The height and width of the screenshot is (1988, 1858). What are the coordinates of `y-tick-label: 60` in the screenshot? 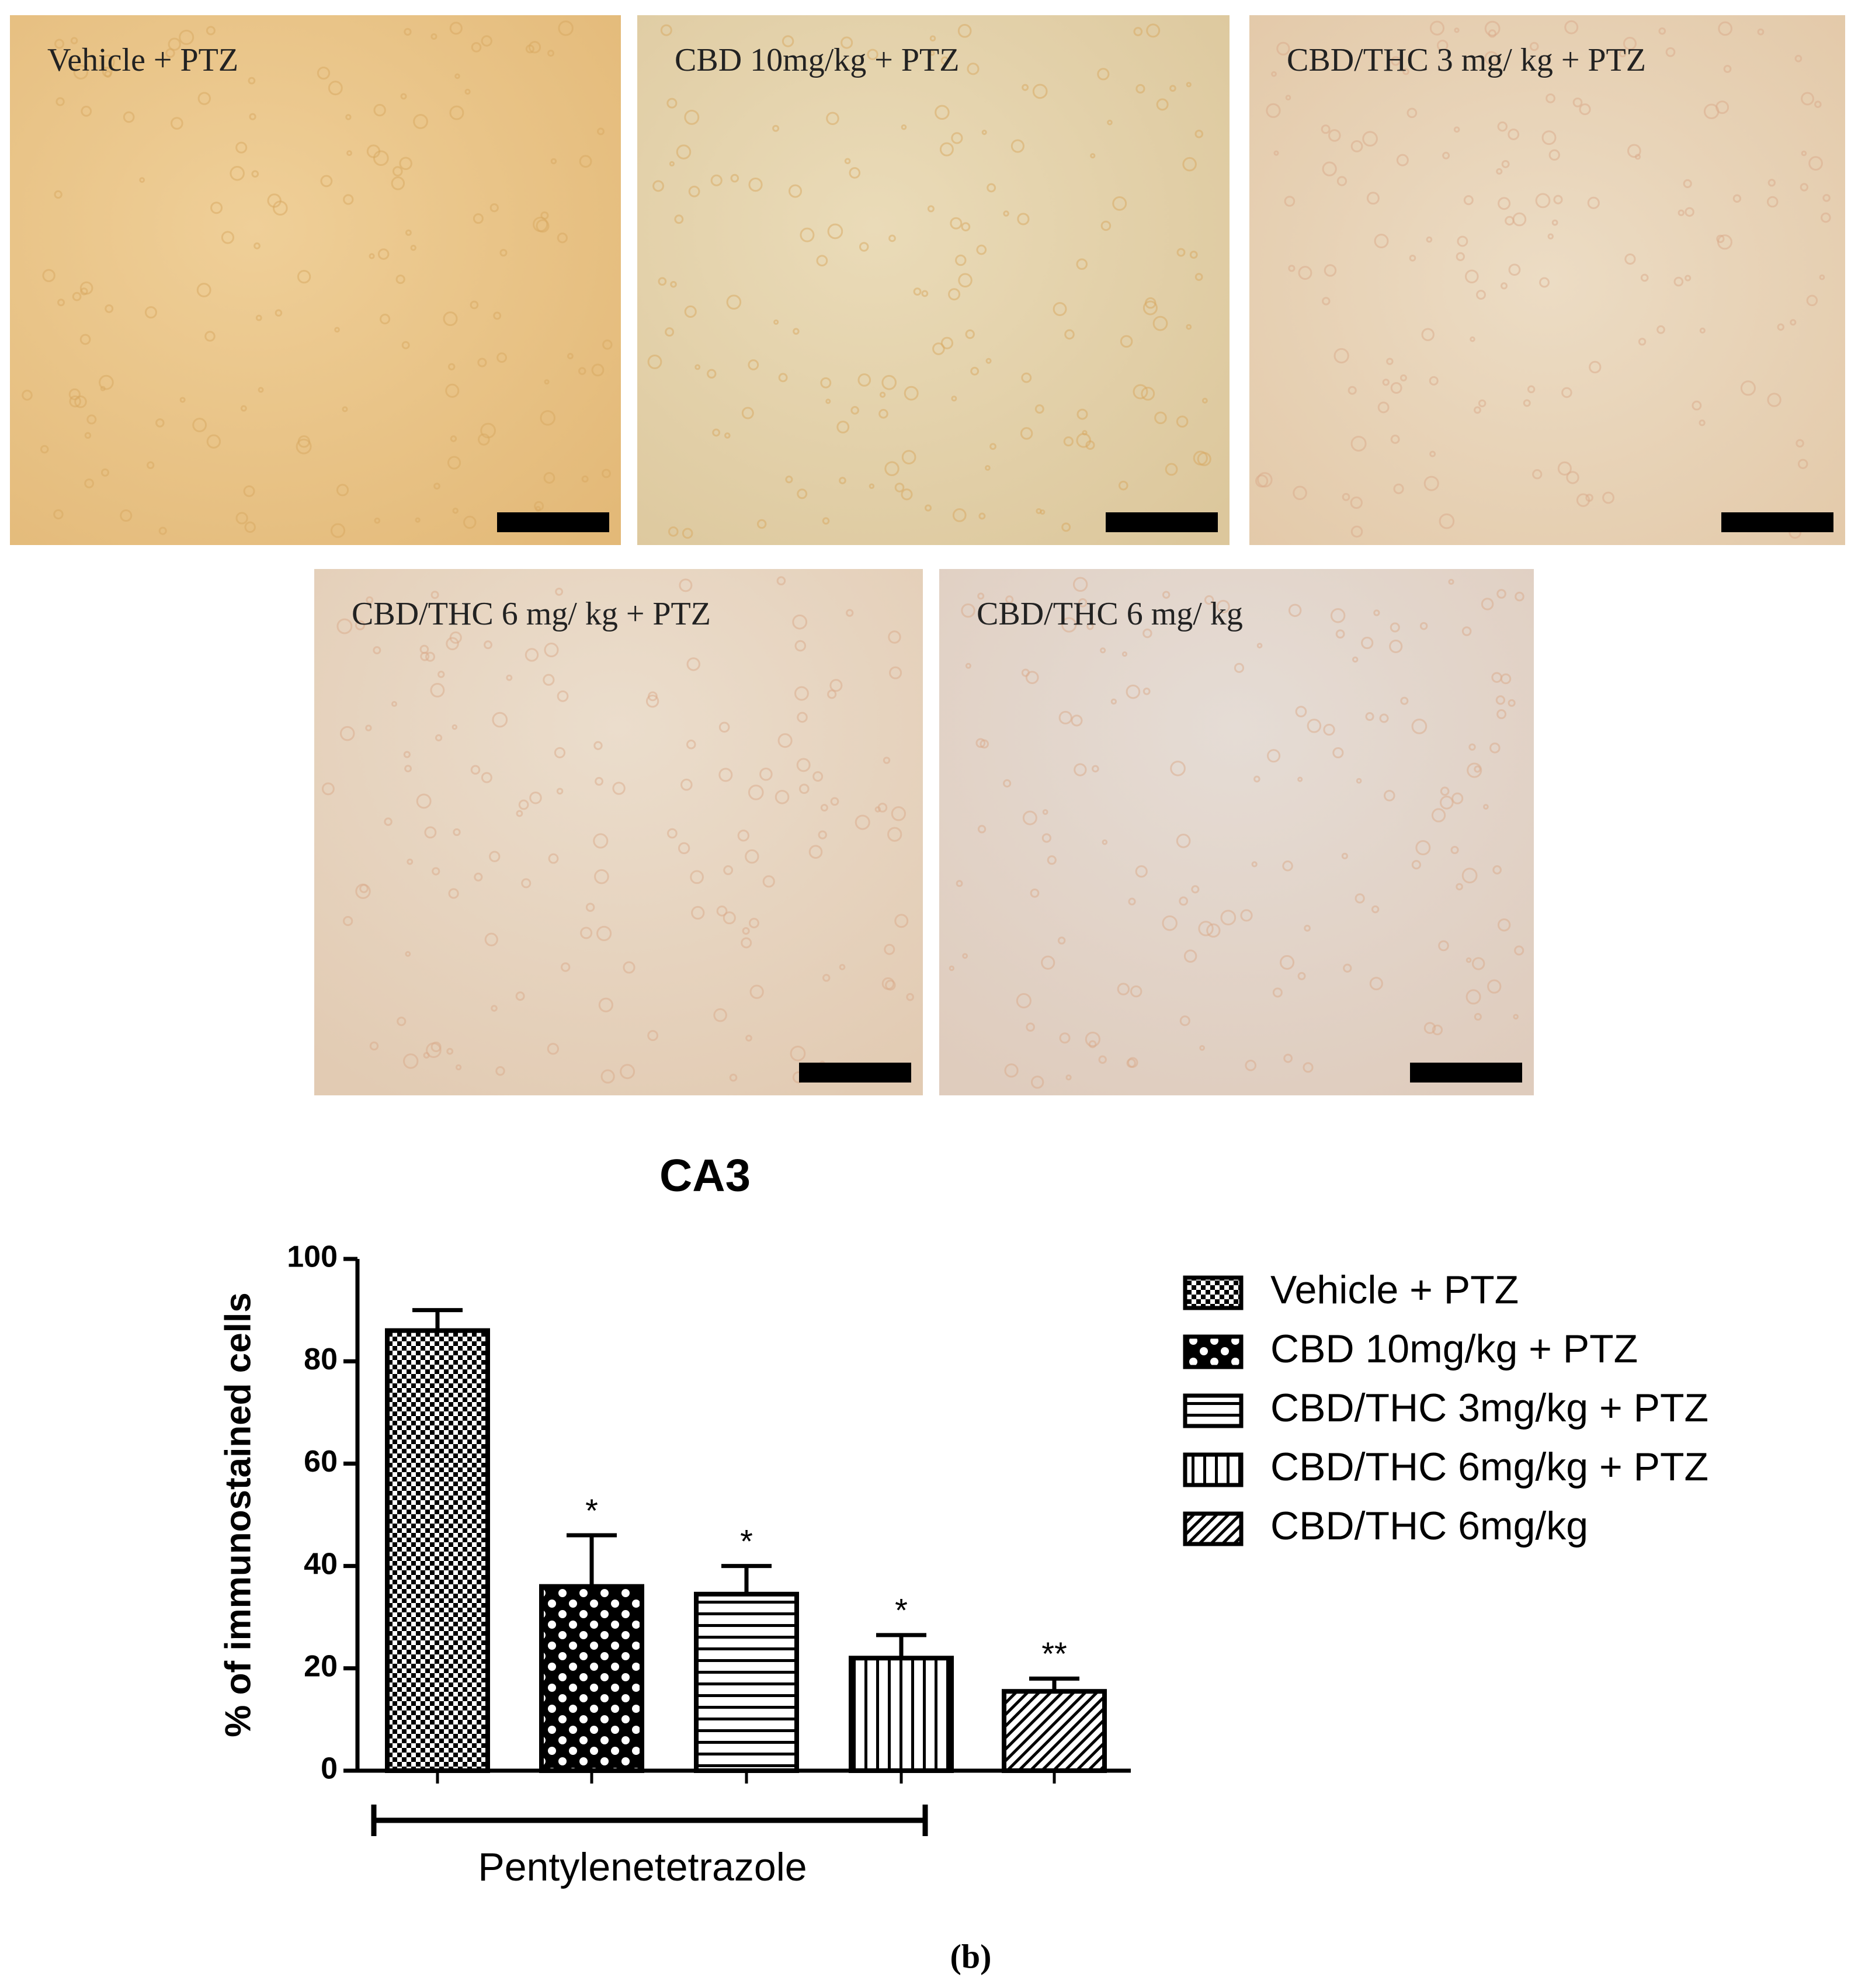 It's located at (321, 1462).